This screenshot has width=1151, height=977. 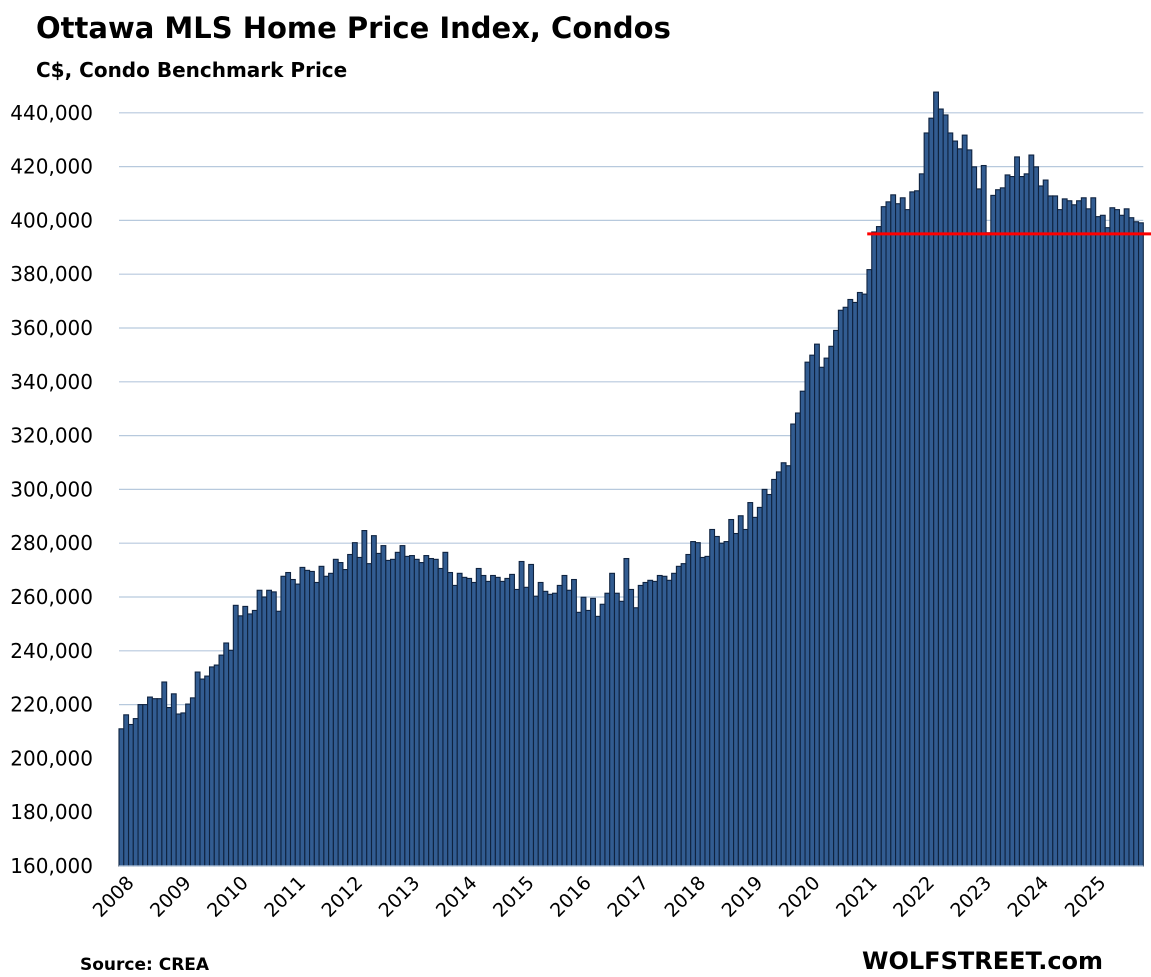 I want to click on x-tick-label: 2014, so click(x=457, y=897).